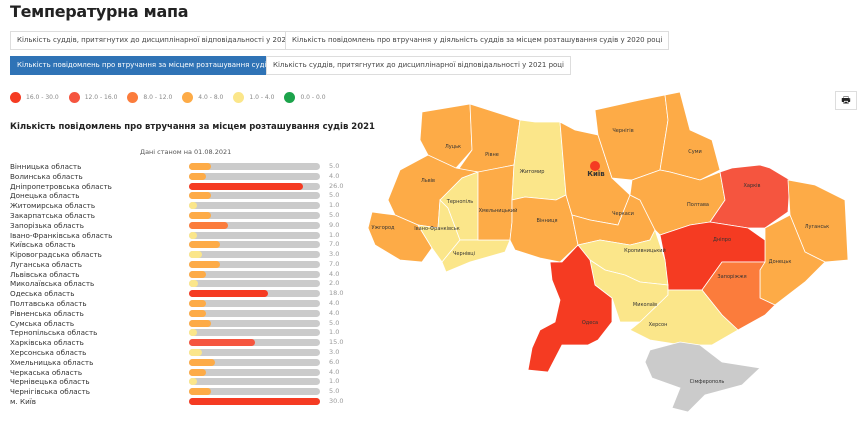  I want to click on legend-item: 16.0 - 30.0, so click(34, 97).